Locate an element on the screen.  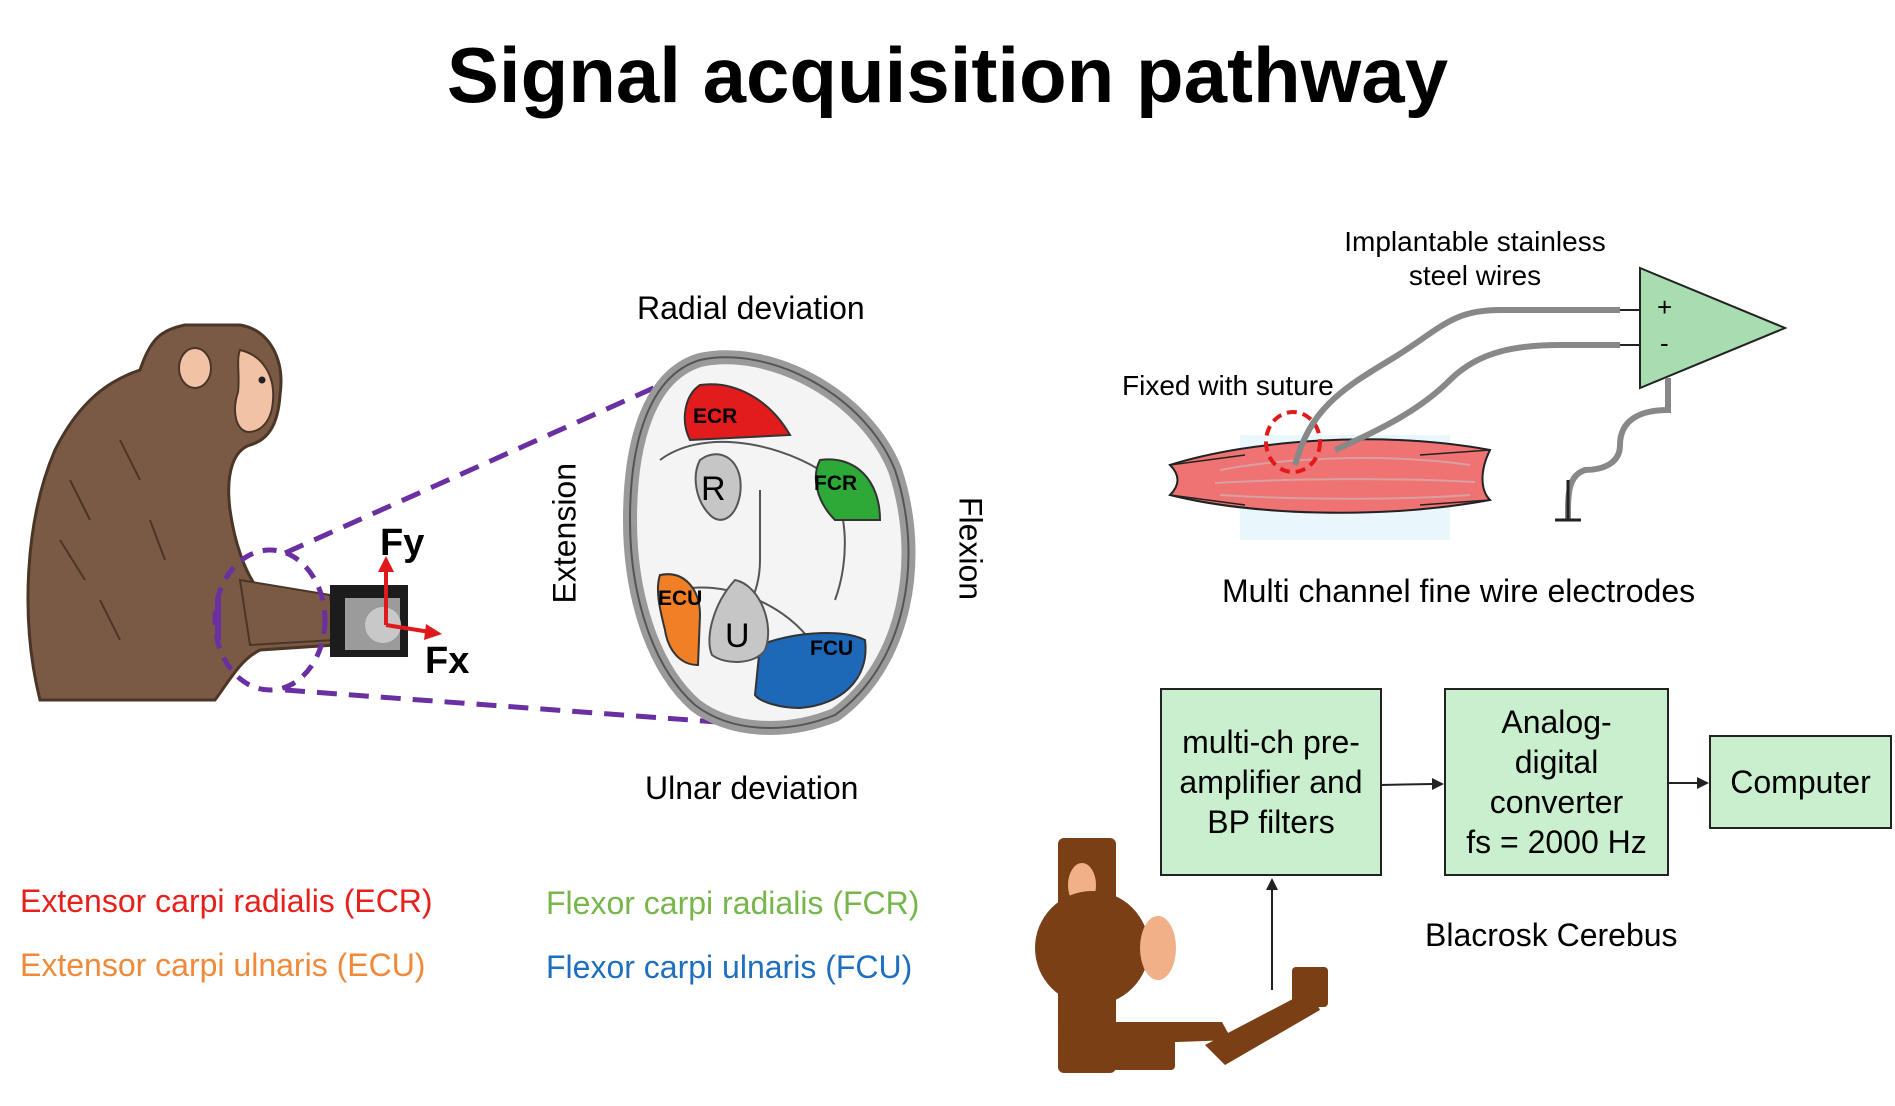
computer-box: Computer is located at coordinates (1800, 782).